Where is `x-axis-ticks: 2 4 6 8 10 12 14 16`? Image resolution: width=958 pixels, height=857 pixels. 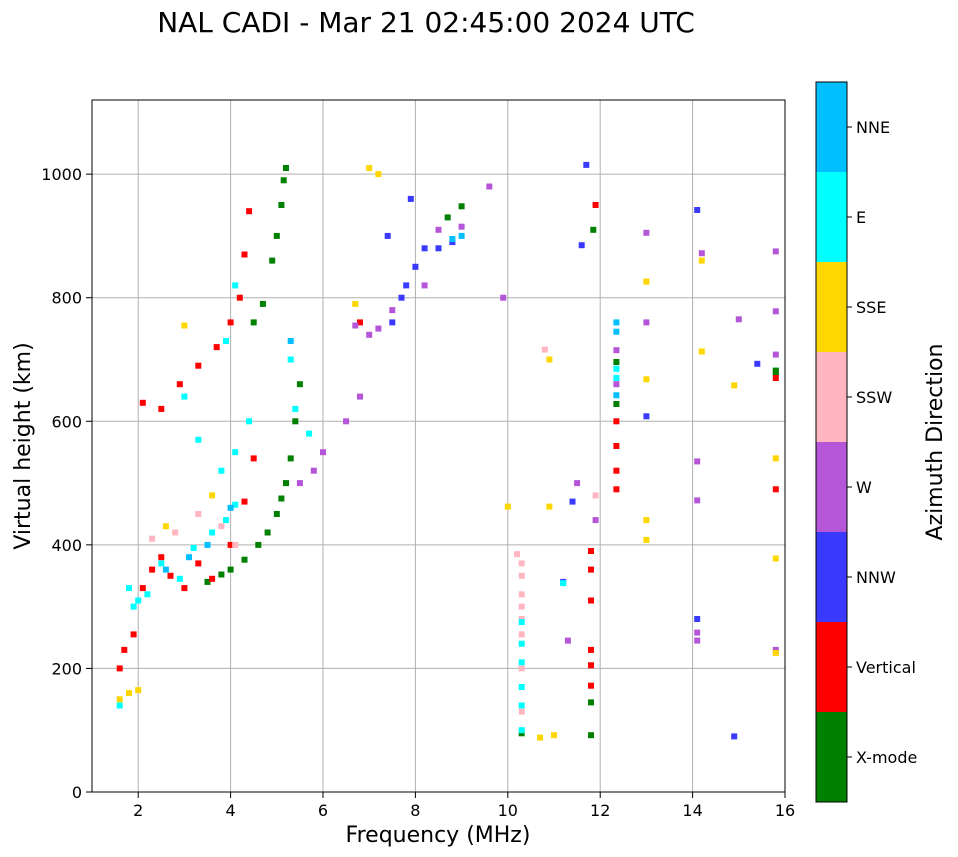
x-axis-ticks: 2 4 6 8 10 12 14 16 is located at coordinates (464, 806).